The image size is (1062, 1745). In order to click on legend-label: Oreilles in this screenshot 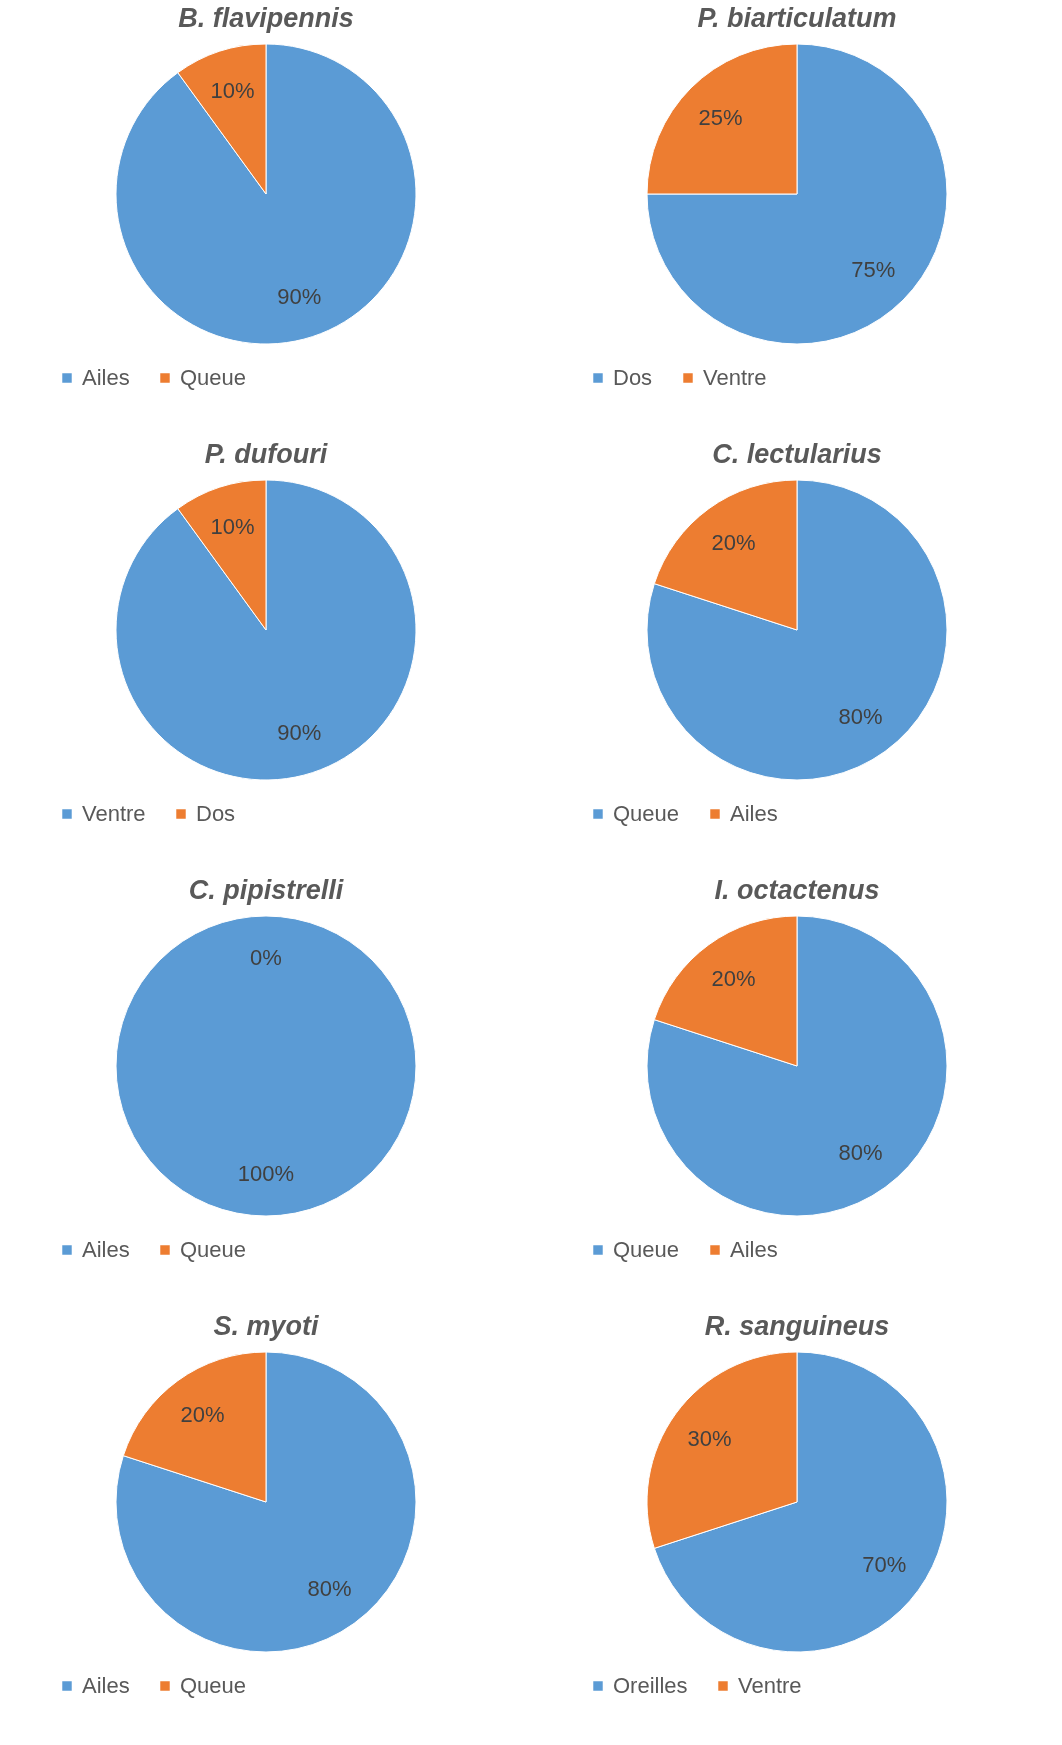, I will do `click(650, 1685)`.